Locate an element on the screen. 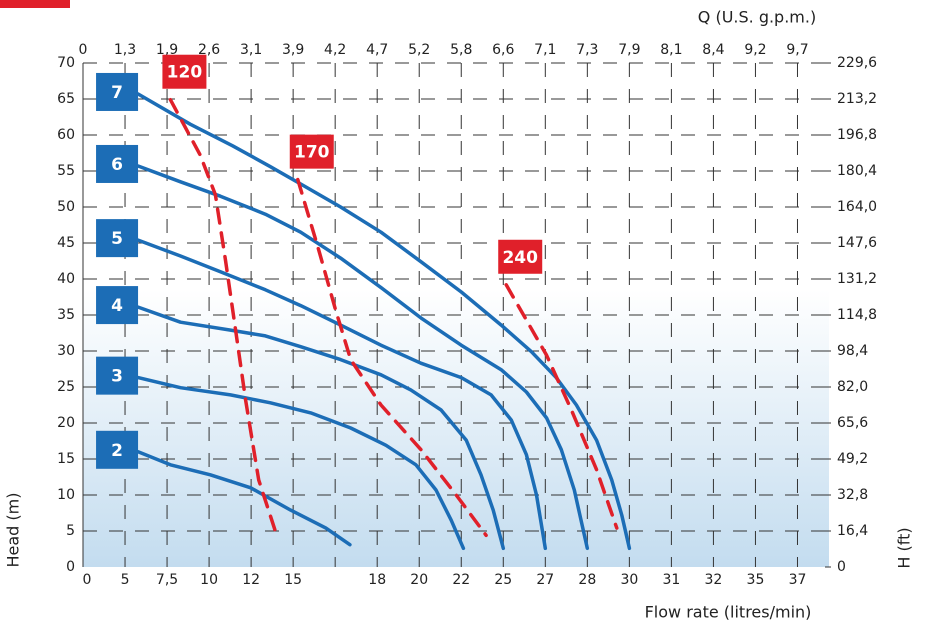 This screenshot has height=632, width=931. y-tick-label: 15 is located at coordinates (66, 459).